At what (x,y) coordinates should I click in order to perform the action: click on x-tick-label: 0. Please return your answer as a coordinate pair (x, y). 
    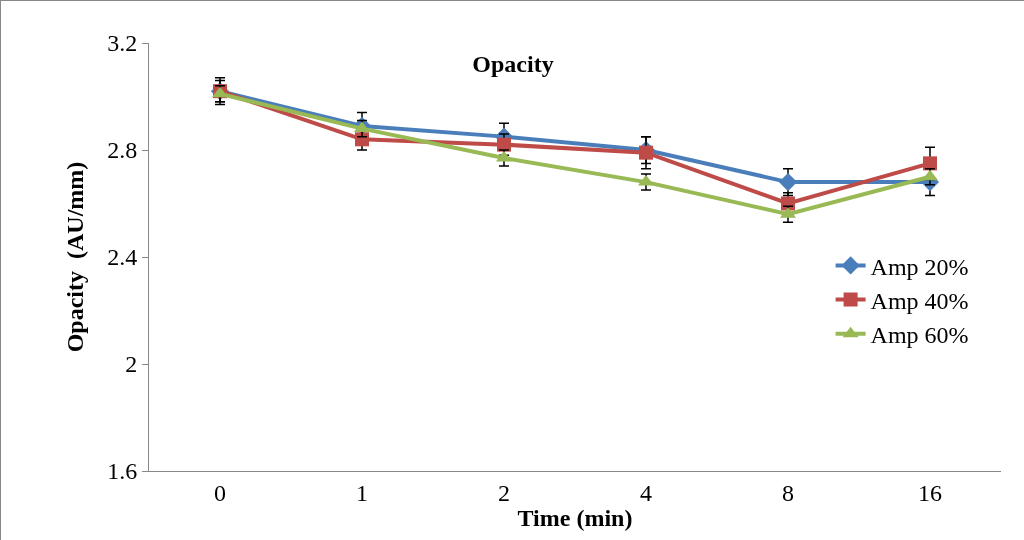
    Looking at the image, I should click on (220, 492).